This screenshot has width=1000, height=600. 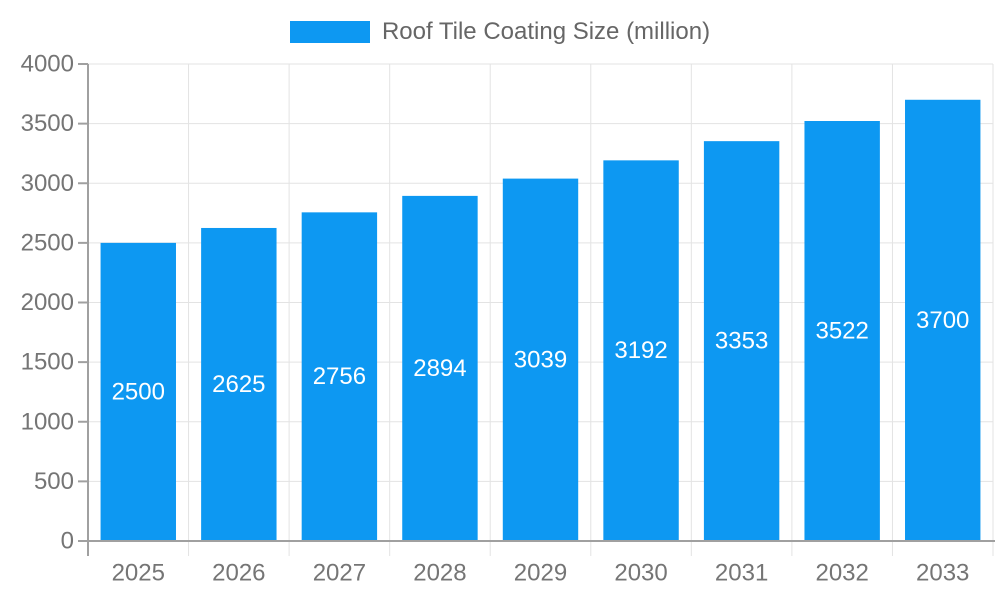 What do you see at coordinates (67, 541) in the screenshot?
I see `y-axis-label: 0` at bounding box center [67, 541].